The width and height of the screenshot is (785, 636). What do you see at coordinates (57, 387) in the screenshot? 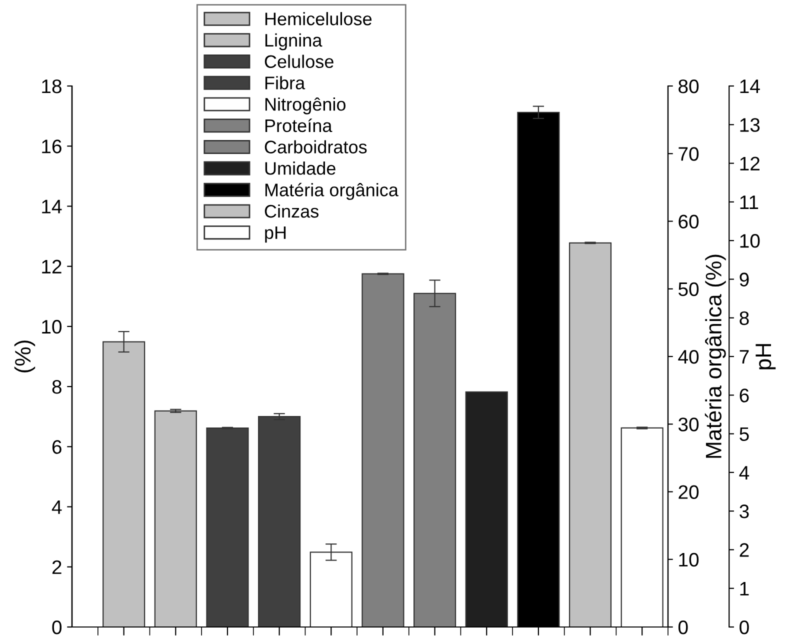
I see `y-tick-label: 8` at bounding box center [57, 387].